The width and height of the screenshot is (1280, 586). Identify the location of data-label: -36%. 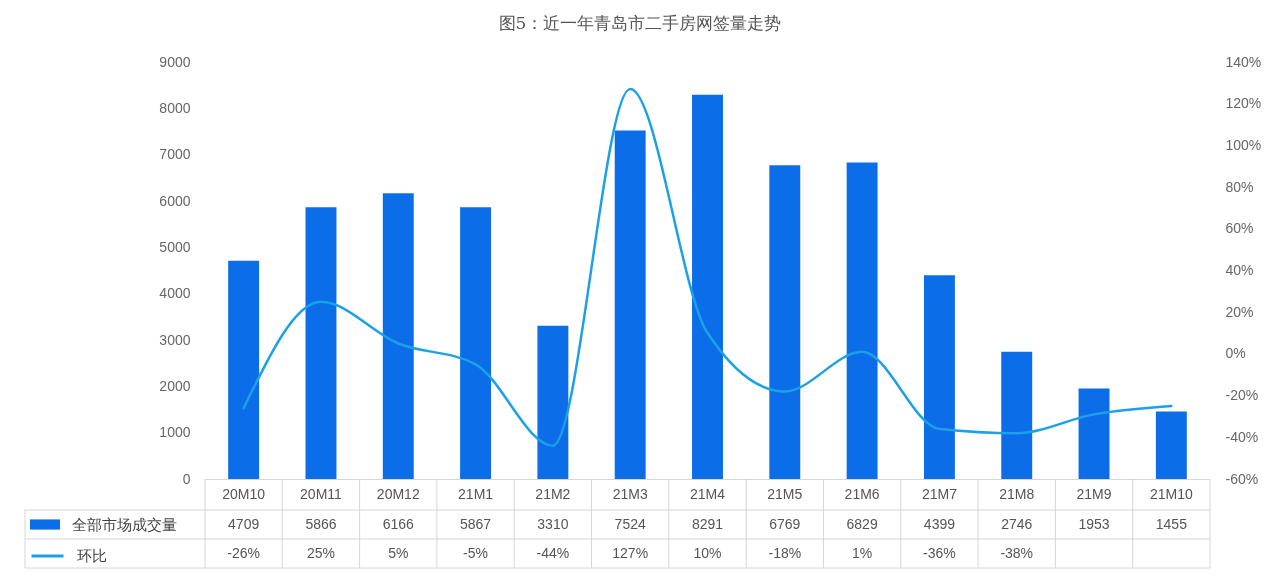
(939, 552).